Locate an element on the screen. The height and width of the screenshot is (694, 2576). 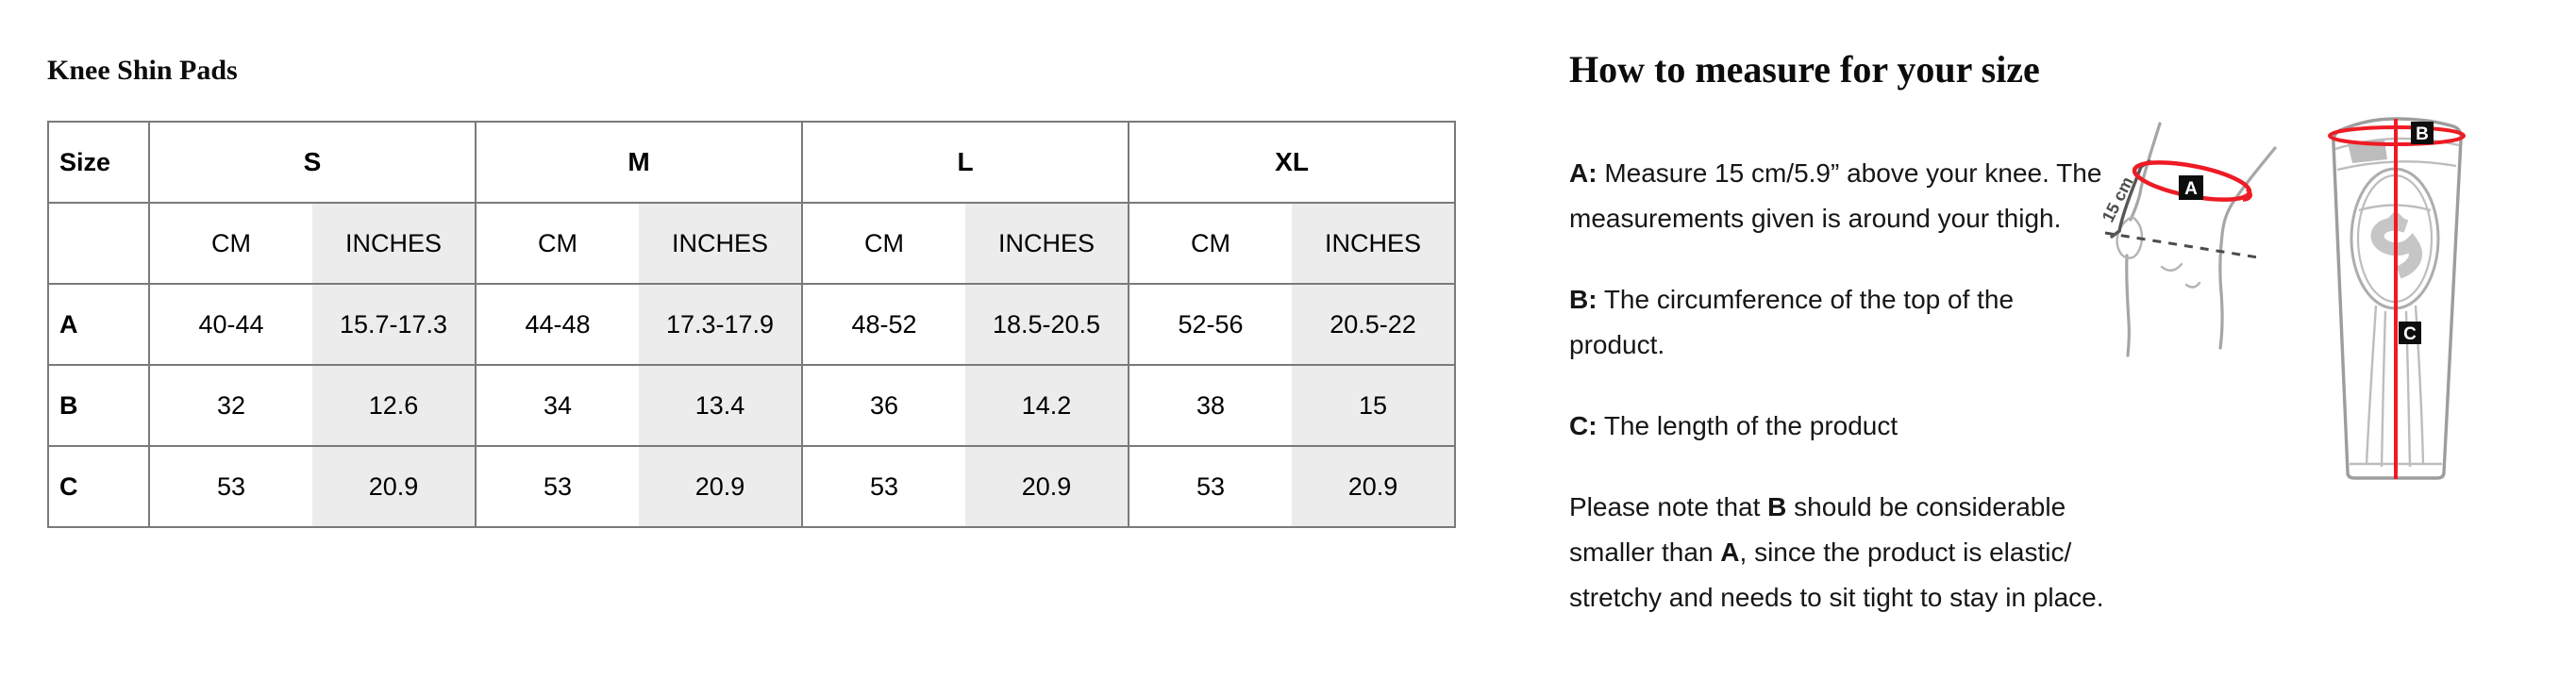
unit-header-row: CM INCHES CM INCHES CM INCHES CM INCHES is located at coordinates (752, 243).